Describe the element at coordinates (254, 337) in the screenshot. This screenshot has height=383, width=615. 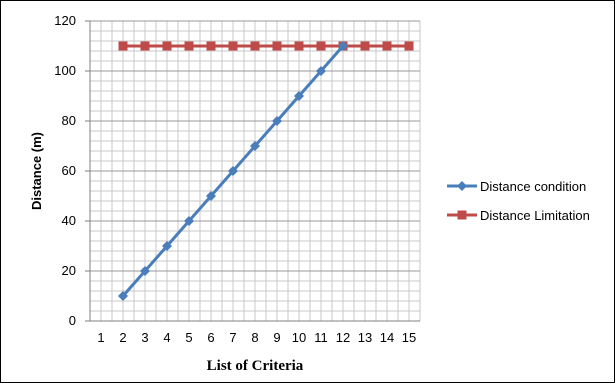
I see `x-tick-label: 8` at that location.